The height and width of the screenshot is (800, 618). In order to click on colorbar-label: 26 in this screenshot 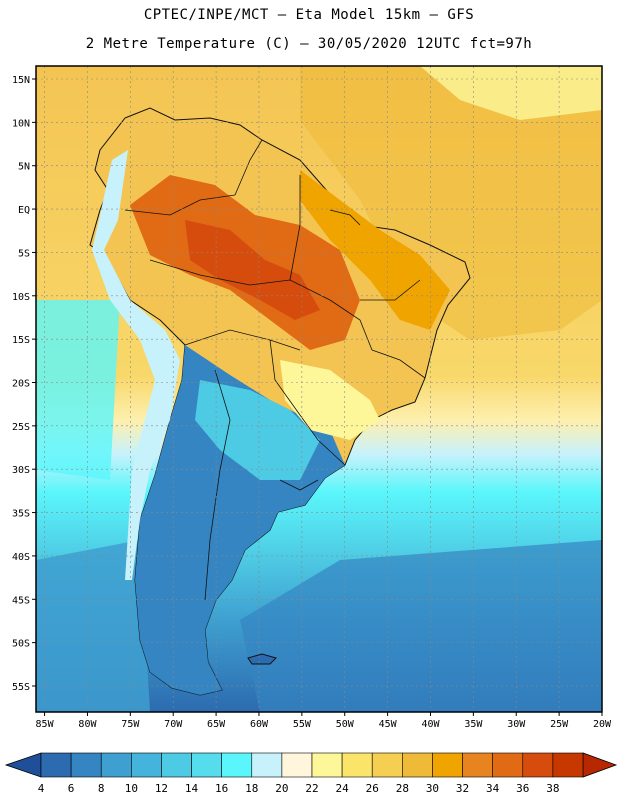, I will do `click(372, 788)`.